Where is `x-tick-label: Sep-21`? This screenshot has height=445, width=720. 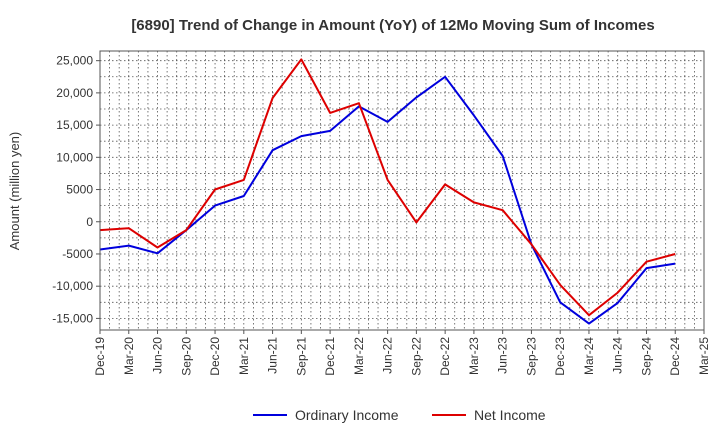
x-tick-label: Sep-21 is located at coordinates (301, 356).